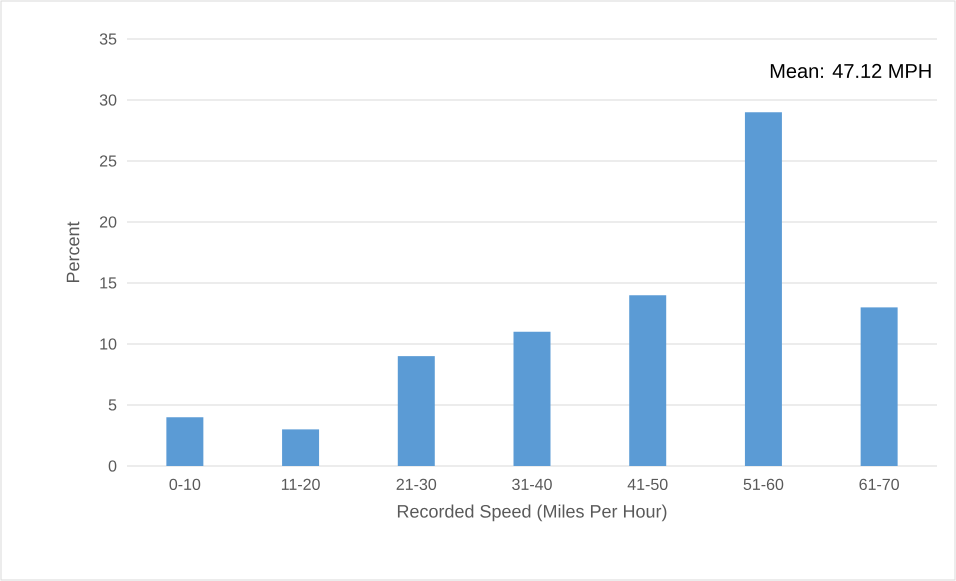 Image resolution: width=956 pixels, height=581 pixels. Describe the element at coordinates (416, 484) in the screenshot. I see `x-tick-label: 21-30` at that location.